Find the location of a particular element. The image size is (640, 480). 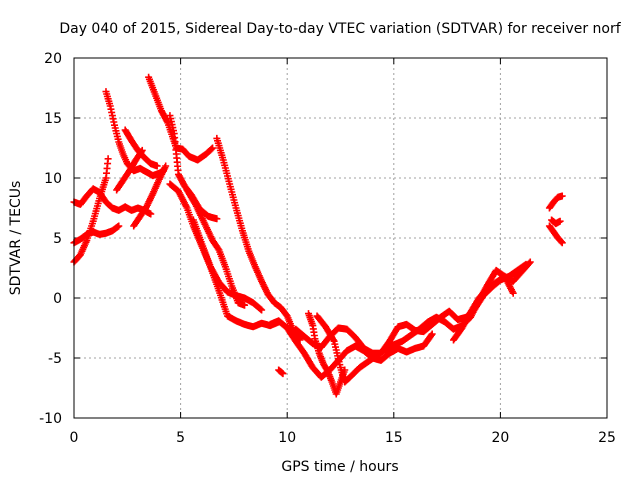

y-tick-label: 20 is located at coordinates (53, 59).